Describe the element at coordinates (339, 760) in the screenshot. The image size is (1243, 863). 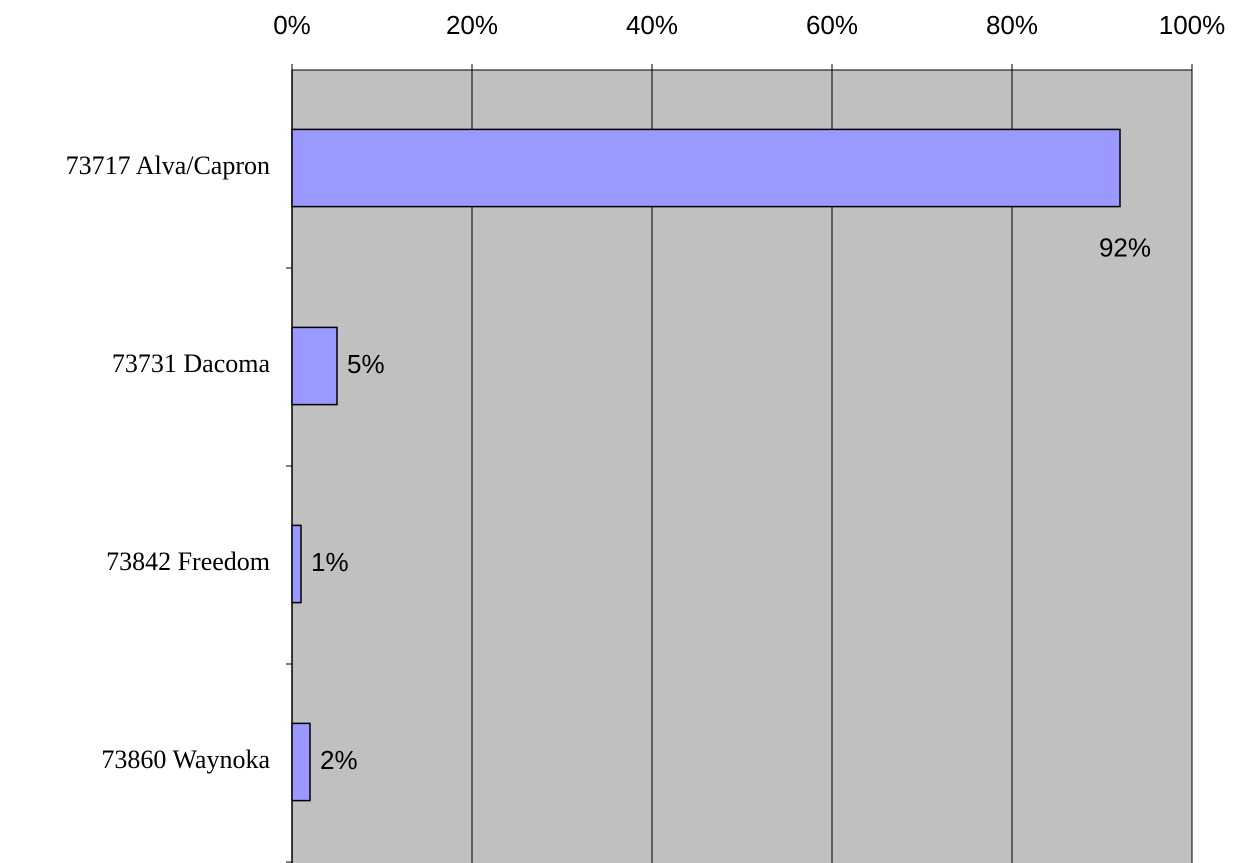
I see `data-label: 2%` at that location.